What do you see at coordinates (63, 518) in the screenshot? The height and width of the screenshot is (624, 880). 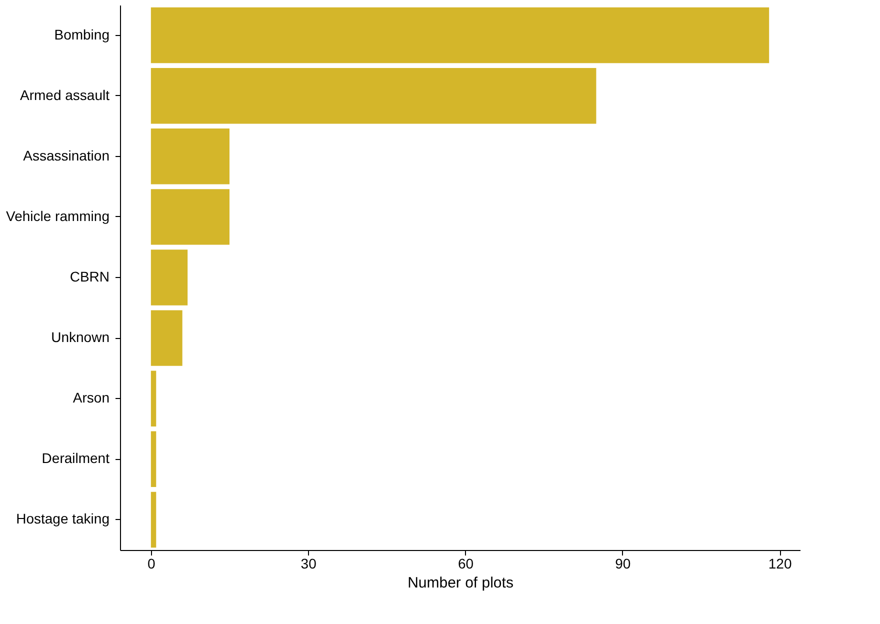 I see `y-tick-label: Hostage taking` at bounding box center [63, 518].